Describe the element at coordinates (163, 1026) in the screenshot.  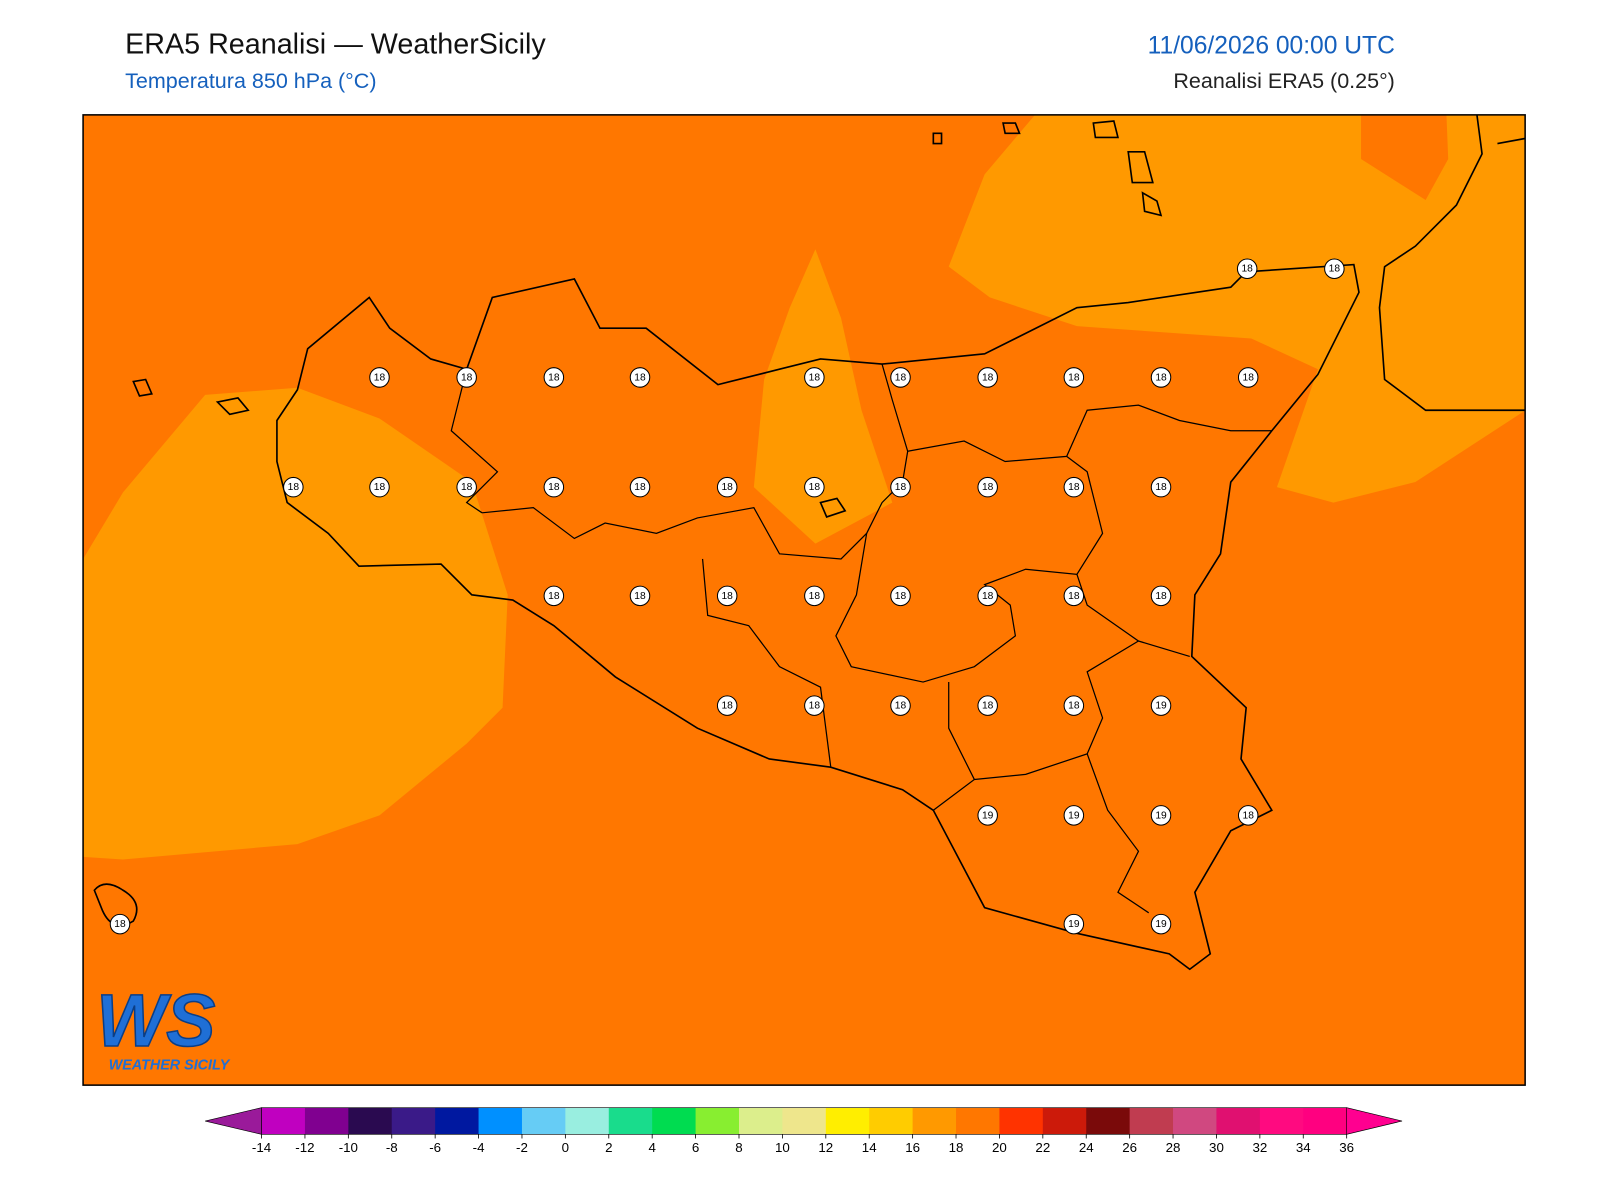
I see `logo: WS WEATHER SICILY` at that location.